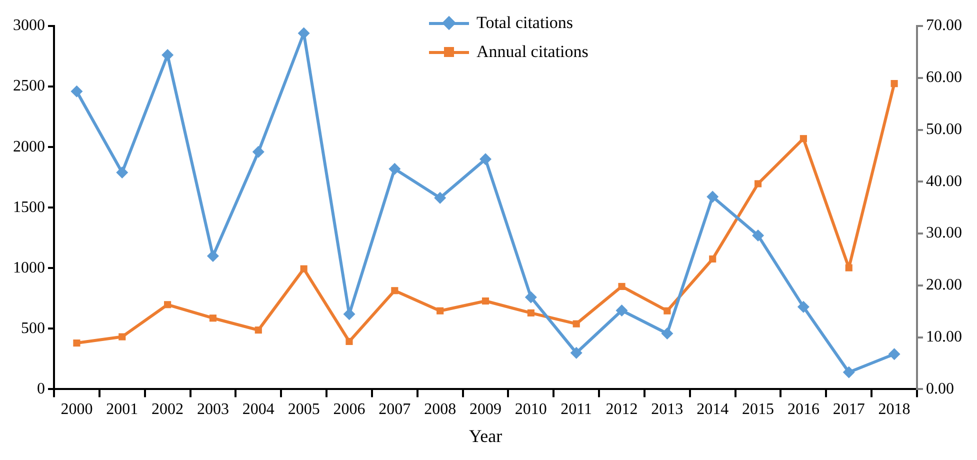 The width and height of the screenshot is (977, 460). What do you see at coordinates (29, 207) in the screenshot?
I see `y-tick-label: 1500` at bounding box center [29, 207].